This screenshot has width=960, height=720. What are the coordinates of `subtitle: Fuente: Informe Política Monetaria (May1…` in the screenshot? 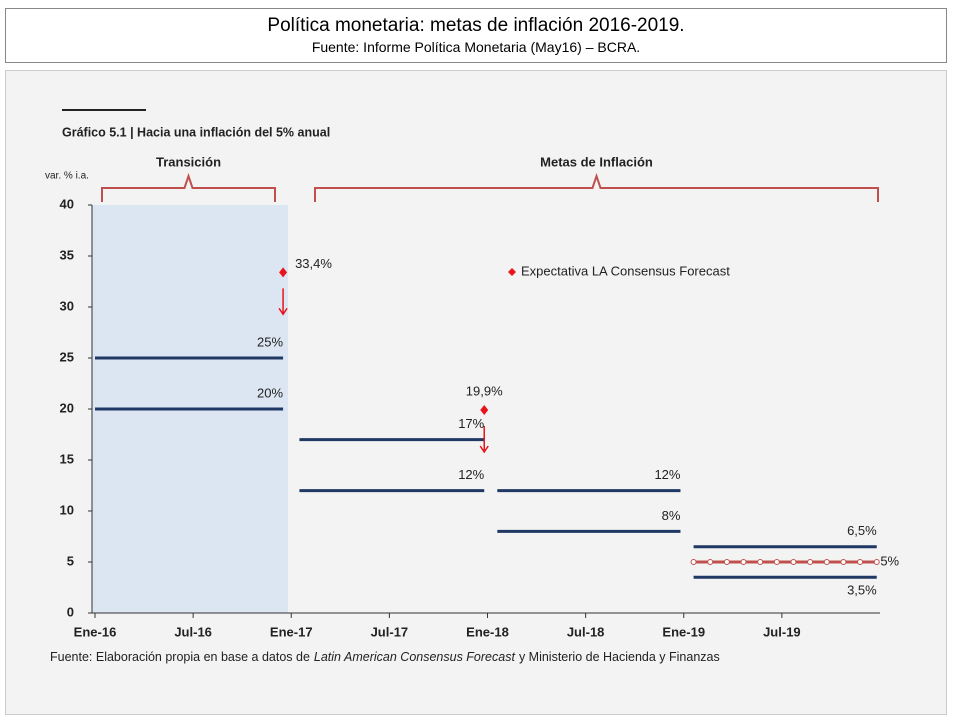 It's located at (476, 47).